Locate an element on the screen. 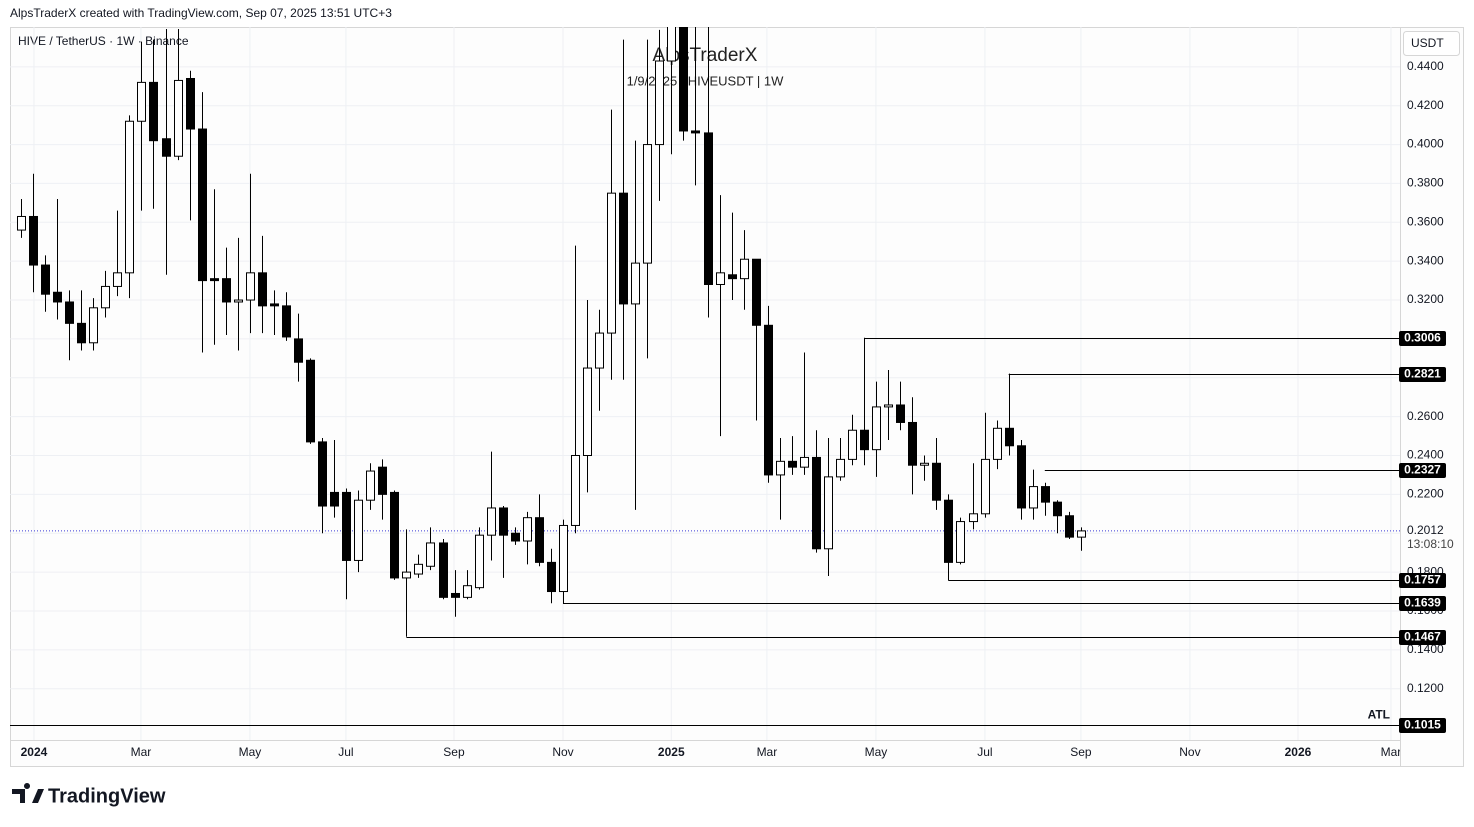 The height and width of the screenshot is (827, 1474). x-tick-label: 2026 is located at coordinates (1298, 752).